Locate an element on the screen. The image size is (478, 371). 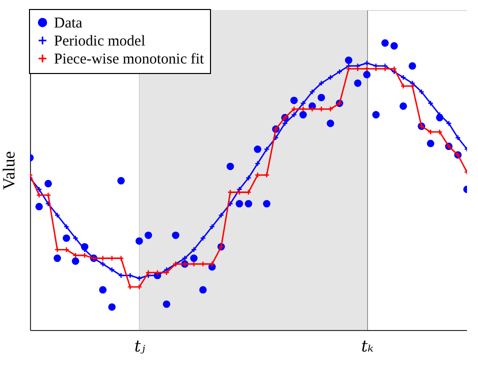
legend-label: Data is located at coordinates (68, 24).